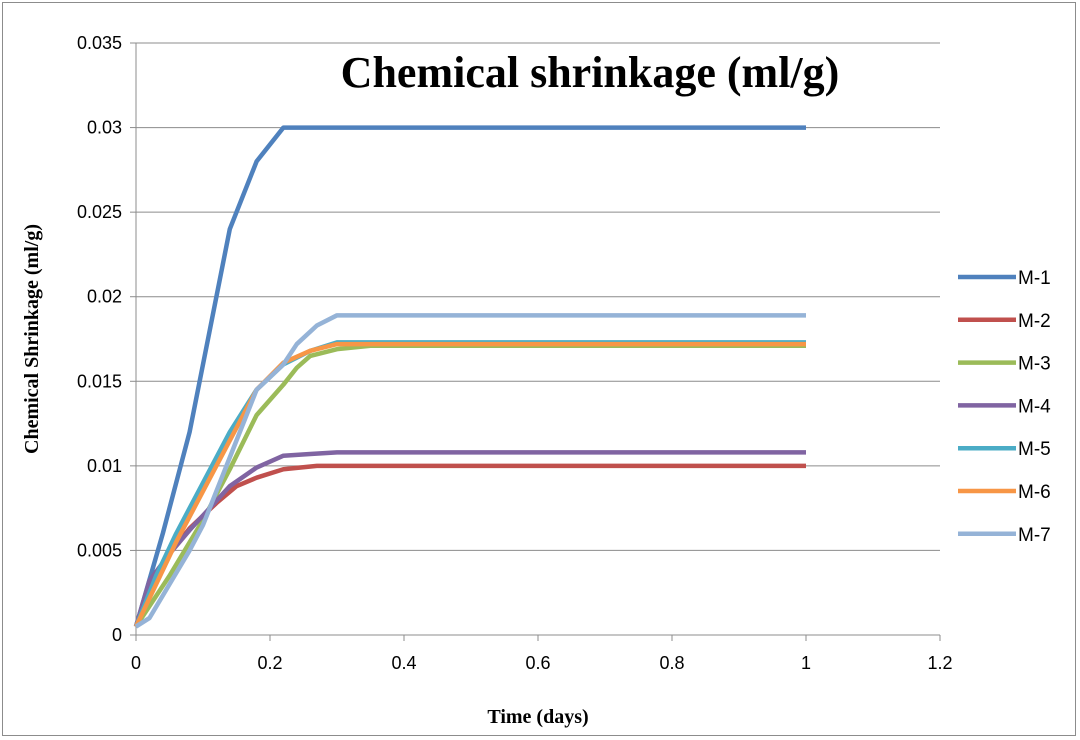 The height and width of the screenshot is (740, 1080). Describe the element at coordinates (104, 297) in the screenshot. I see `y-tick-label: 0.02` at that location.